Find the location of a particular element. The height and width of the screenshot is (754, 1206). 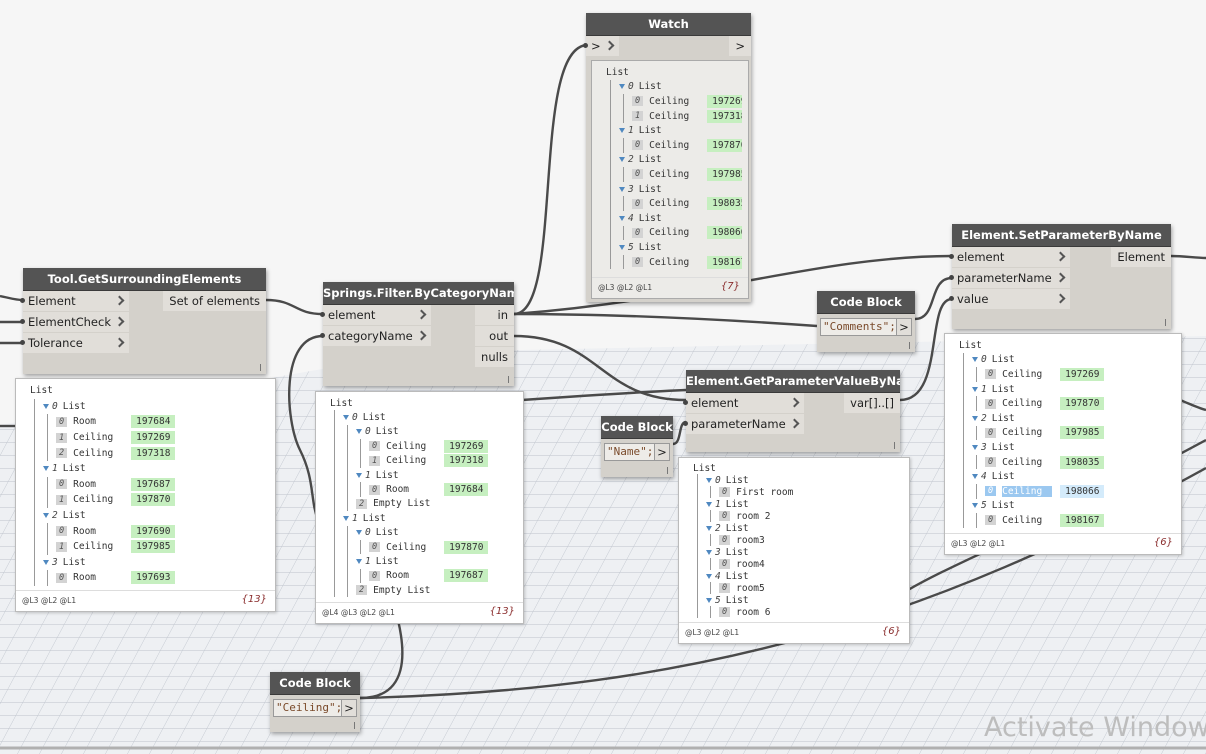

input-port: categoryName is located at coordinates (375, 336).